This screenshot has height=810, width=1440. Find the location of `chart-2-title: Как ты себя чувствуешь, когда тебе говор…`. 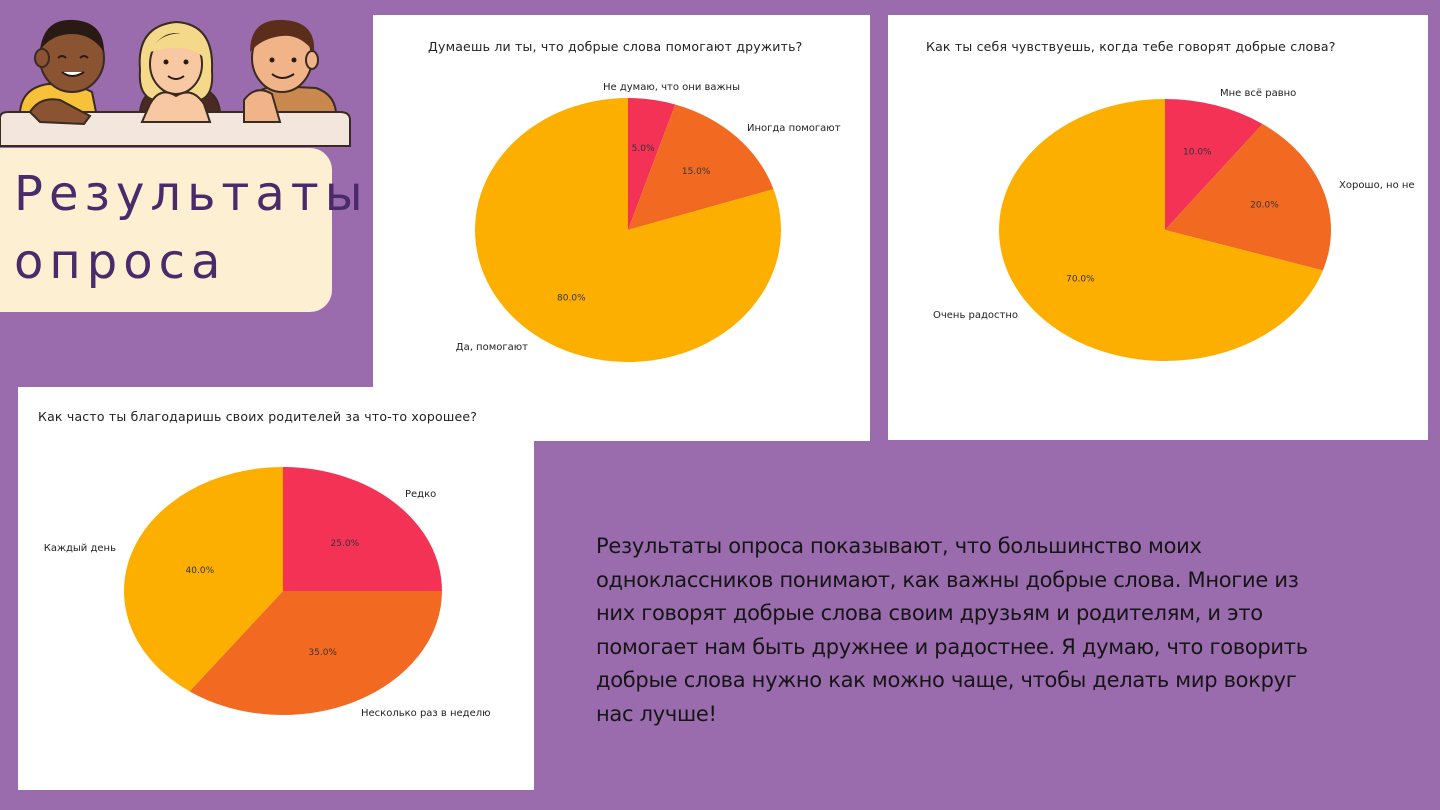

chart-2-title: Как ты себя чувствуешь, когда тебе говор… is located at coordinates (1131, 46).